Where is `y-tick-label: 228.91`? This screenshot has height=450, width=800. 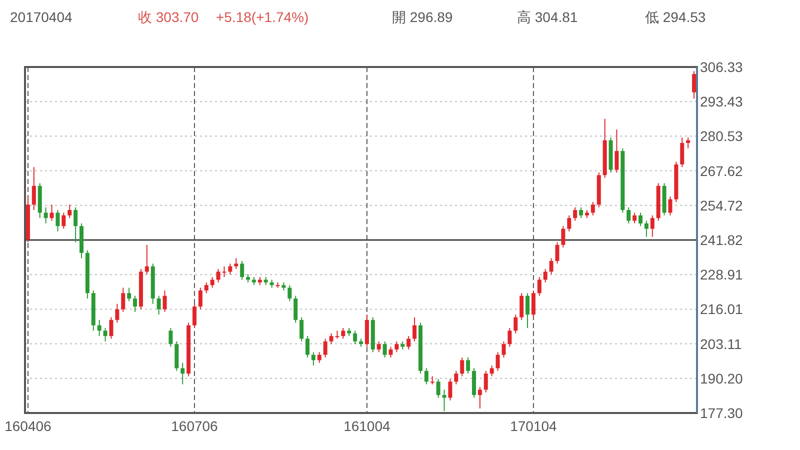 y-tick-label: 228.91 is located at coordinates (722, 274).